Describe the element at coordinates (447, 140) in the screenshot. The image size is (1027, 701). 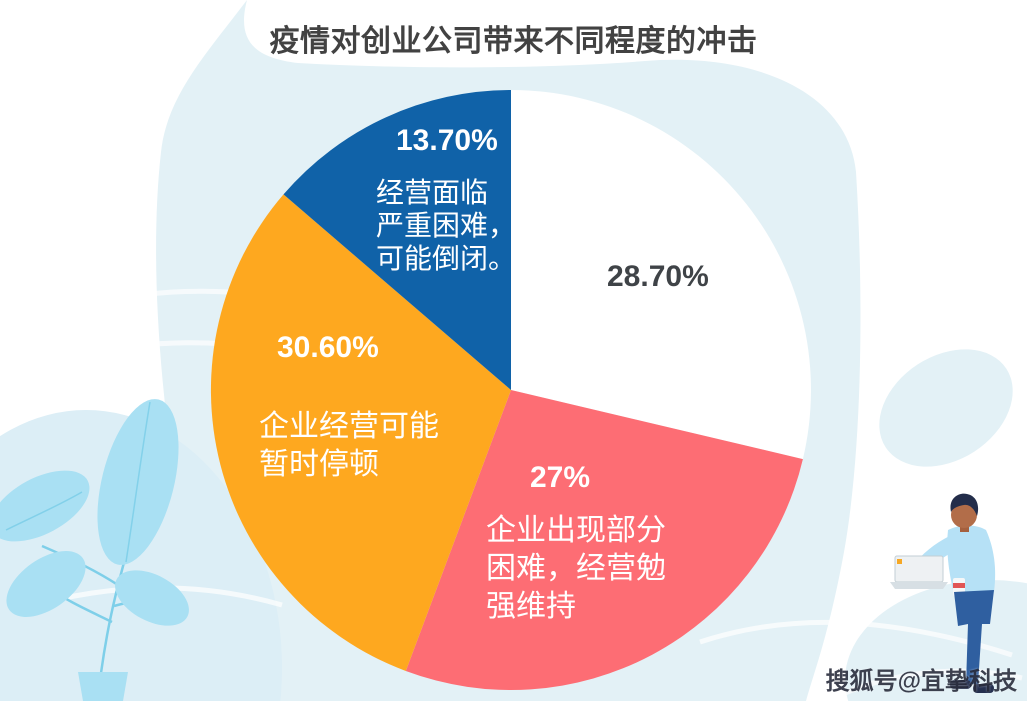
I see `slice-value-blue: 13.70%` at that location.